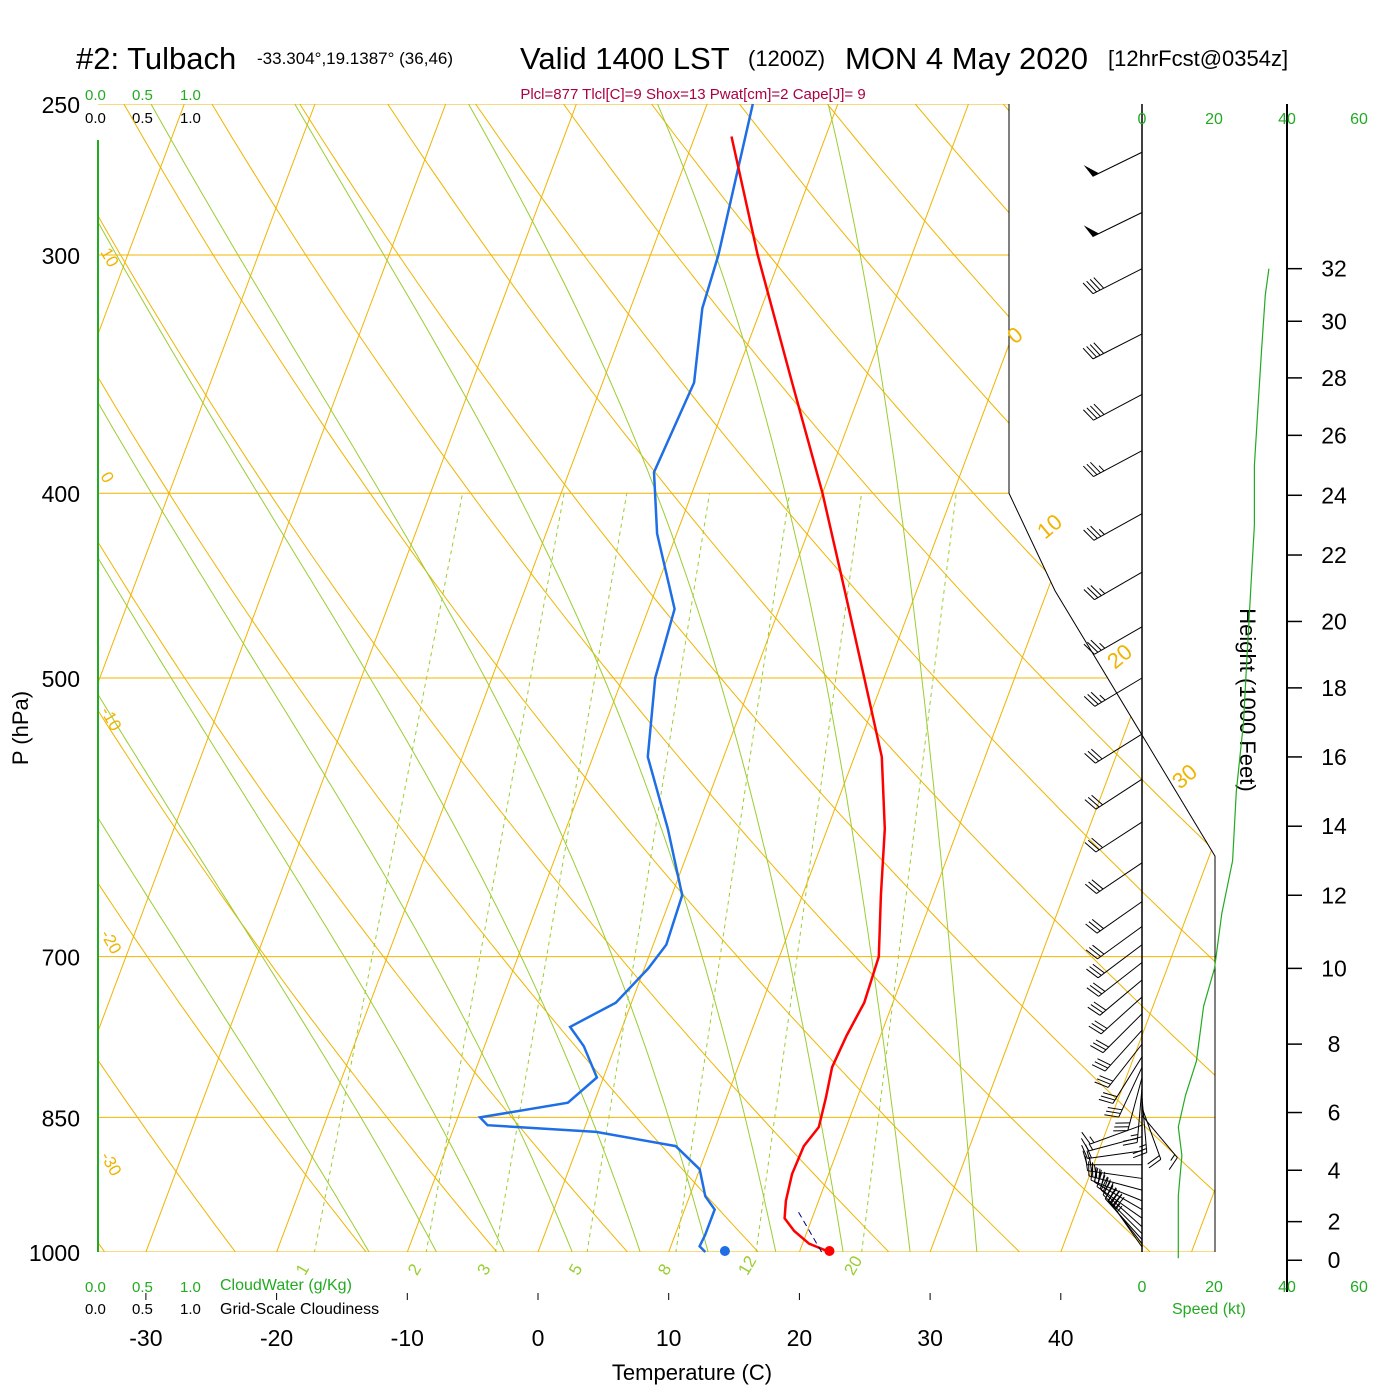 The height and width of the screenshot is (1400, 1400). Describe the element at coordinates (1334, 826) in the screenshot. I see `height-tick-label: 14` at that location.